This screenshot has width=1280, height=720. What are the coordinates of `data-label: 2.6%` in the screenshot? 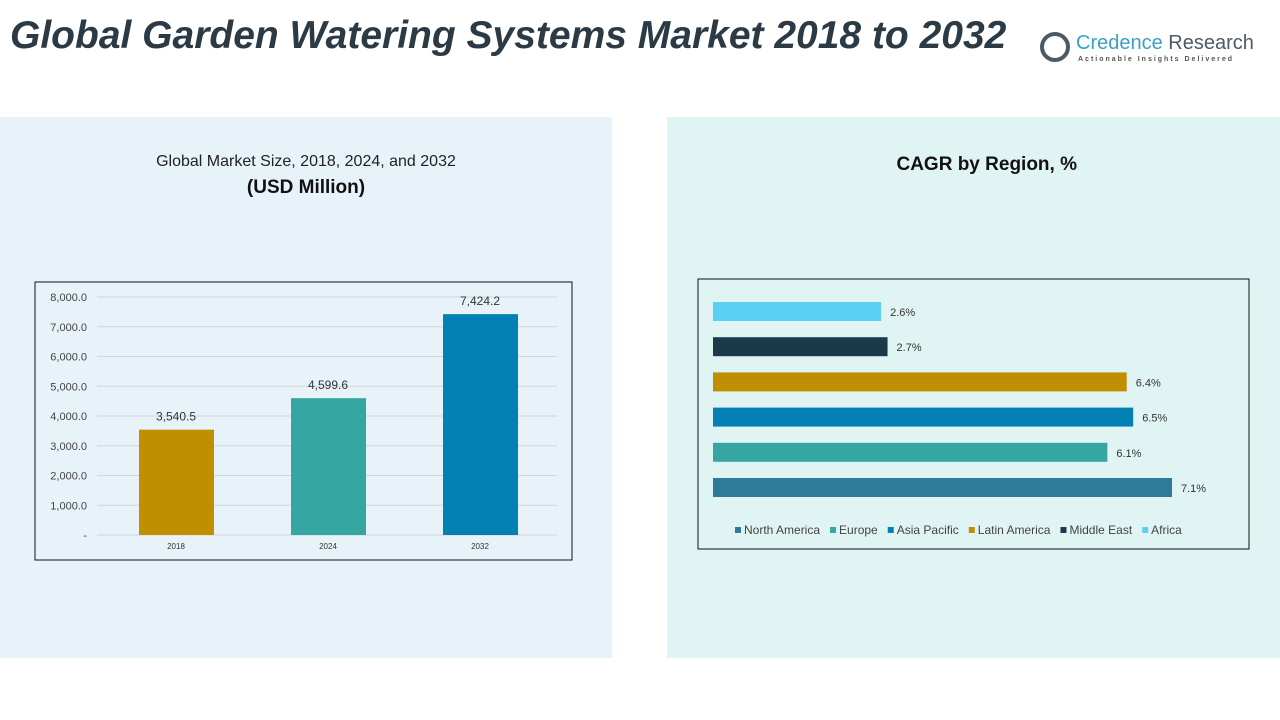 It's located at (902, 313).